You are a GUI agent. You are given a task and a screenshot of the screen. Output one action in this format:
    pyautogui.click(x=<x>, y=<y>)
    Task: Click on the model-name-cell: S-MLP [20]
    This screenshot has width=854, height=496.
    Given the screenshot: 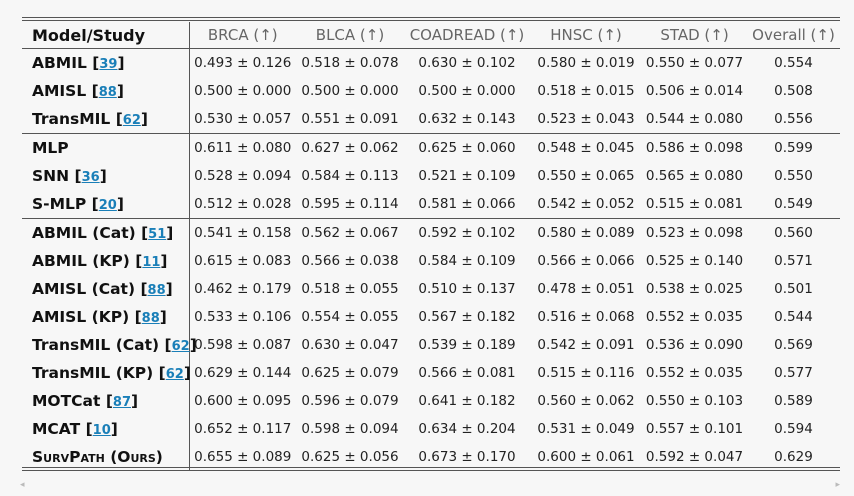 What is the action you would take?
    pyautogui.click(x=106, y=204)
    